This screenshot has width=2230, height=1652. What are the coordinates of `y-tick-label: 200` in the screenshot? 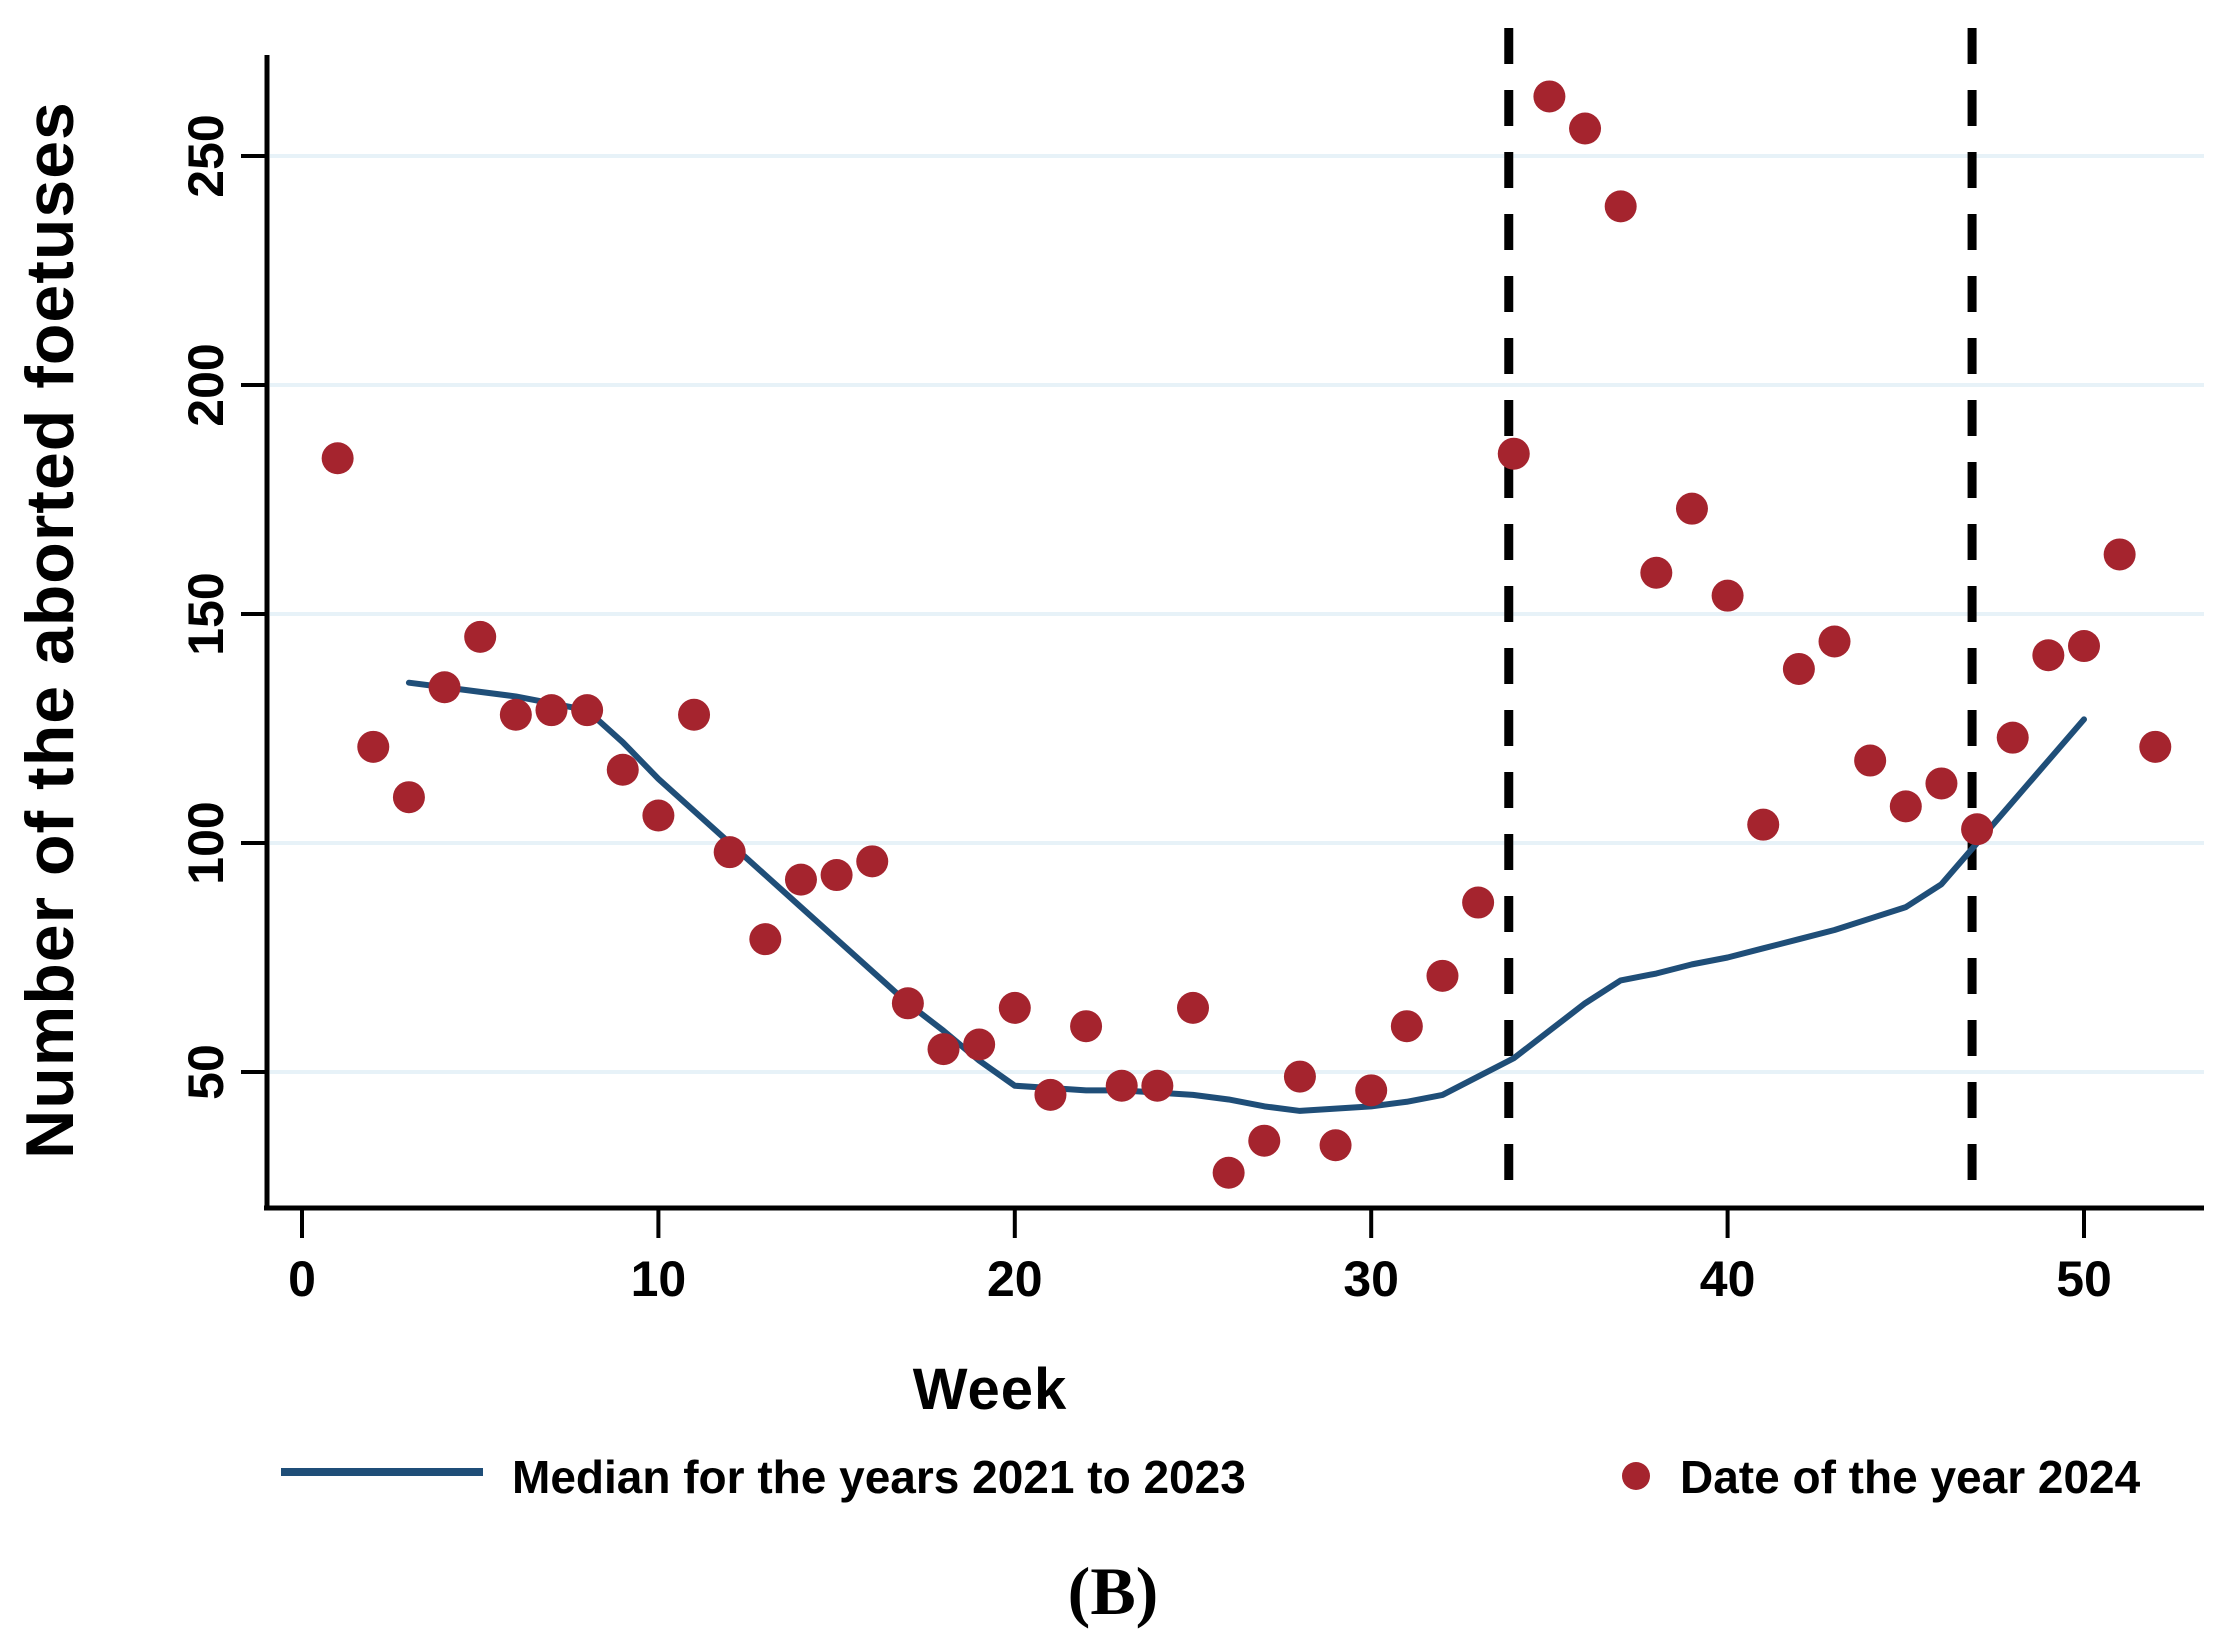 It's located at (206, 384).